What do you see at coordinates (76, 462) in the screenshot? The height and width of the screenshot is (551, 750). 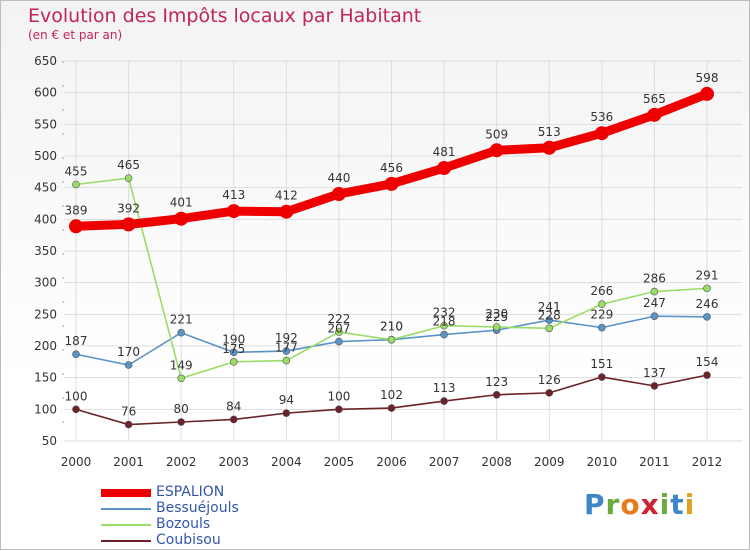 I see `x-tick-label: 2000` at bounding box center [76, 462].